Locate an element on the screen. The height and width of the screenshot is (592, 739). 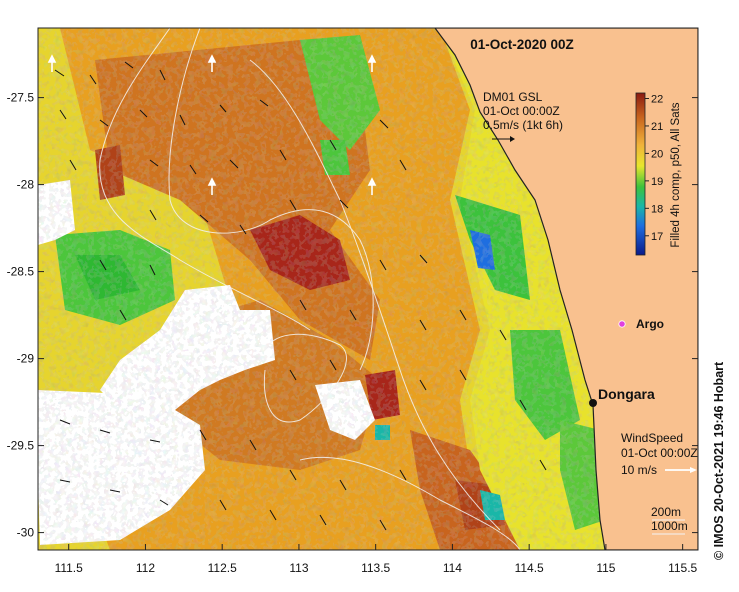
x-tick-label: 114.5 is located at coordinates (529, 568).